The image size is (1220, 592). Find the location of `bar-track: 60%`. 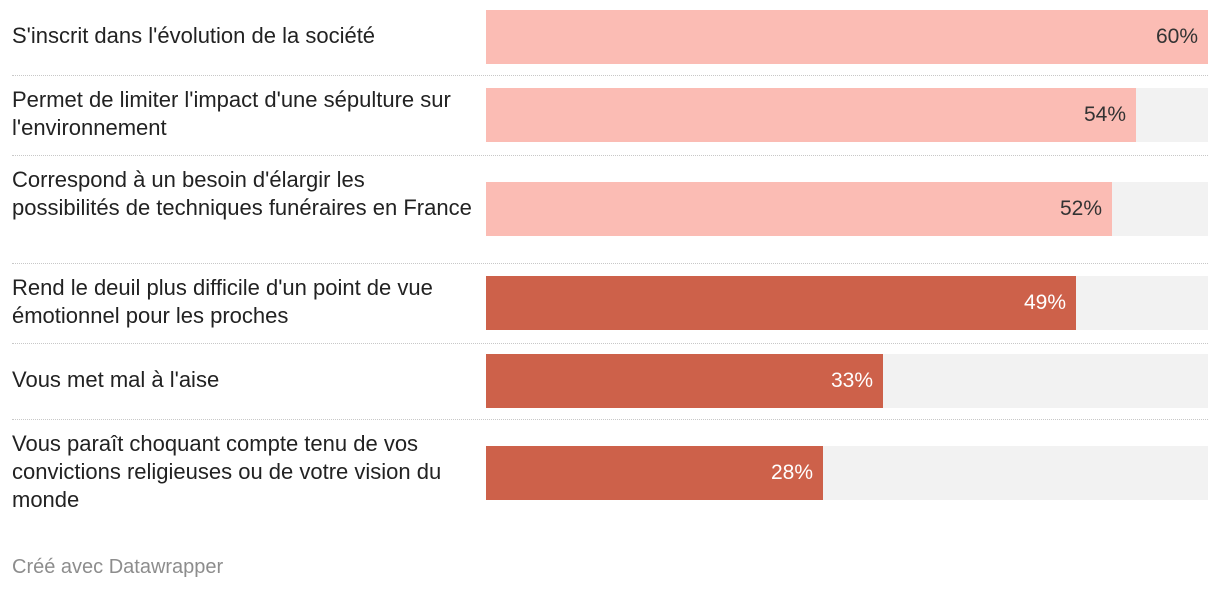

bar-track: 60% is located at coordinates (847, 37).